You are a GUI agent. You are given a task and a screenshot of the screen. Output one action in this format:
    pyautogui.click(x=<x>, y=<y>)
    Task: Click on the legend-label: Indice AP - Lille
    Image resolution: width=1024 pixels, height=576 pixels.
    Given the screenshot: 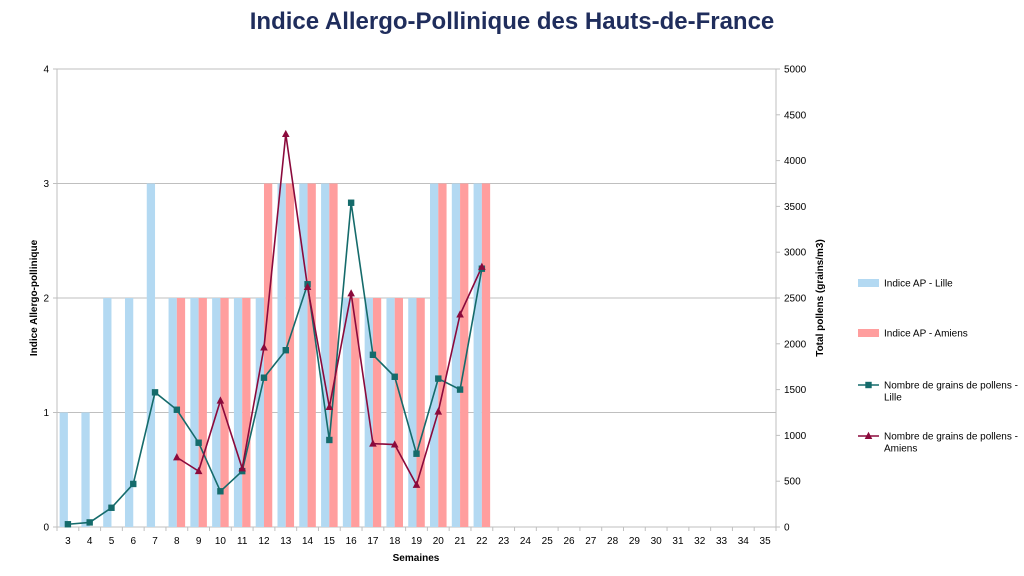 What is the action you would take?
    pyautogui.click(x=918, y=284)
    